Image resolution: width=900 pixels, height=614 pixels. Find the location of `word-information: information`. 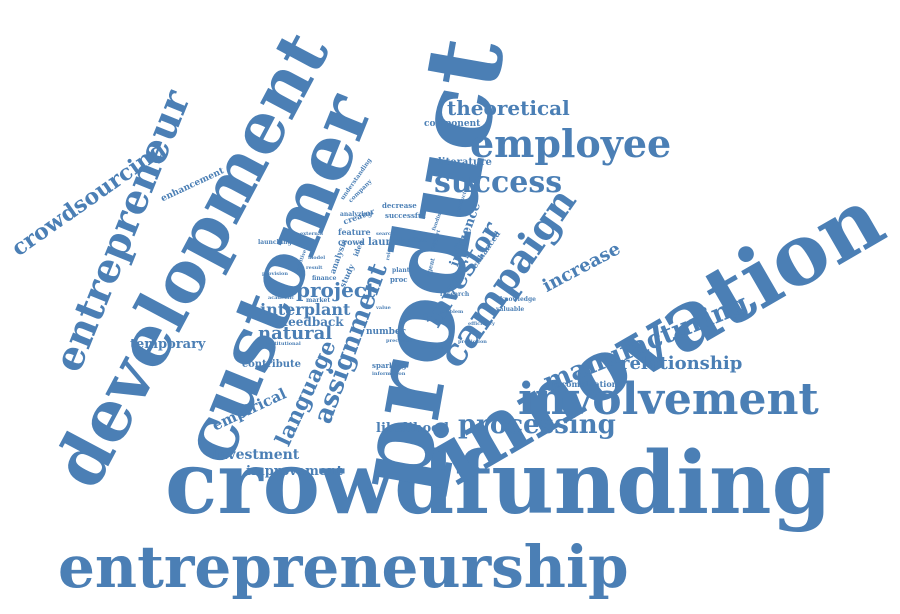

word-information: information is located at coordinates (389, 374).